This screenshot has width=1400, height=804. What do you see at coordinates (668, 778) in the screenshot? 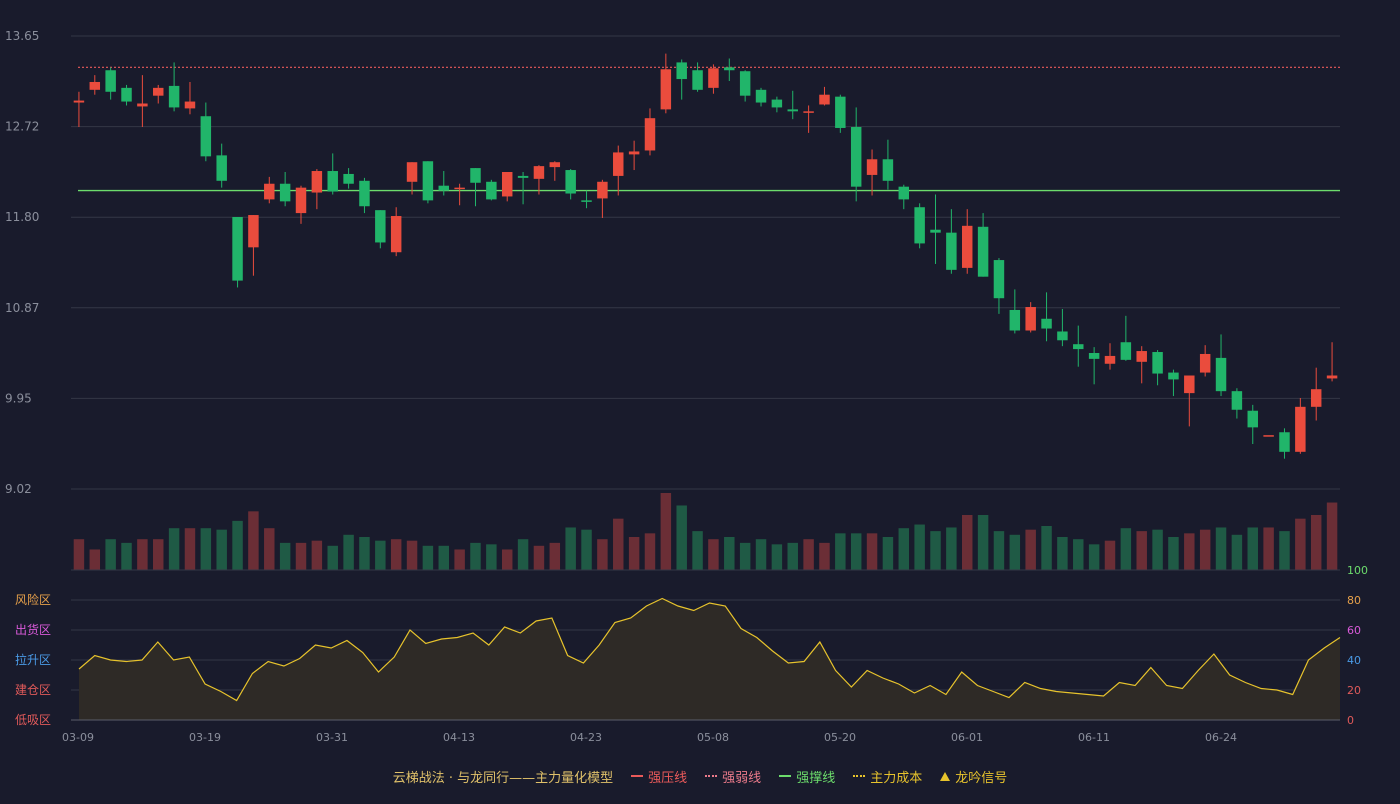
I see `legend-label: 强压线` at bounding box center [668, 778].